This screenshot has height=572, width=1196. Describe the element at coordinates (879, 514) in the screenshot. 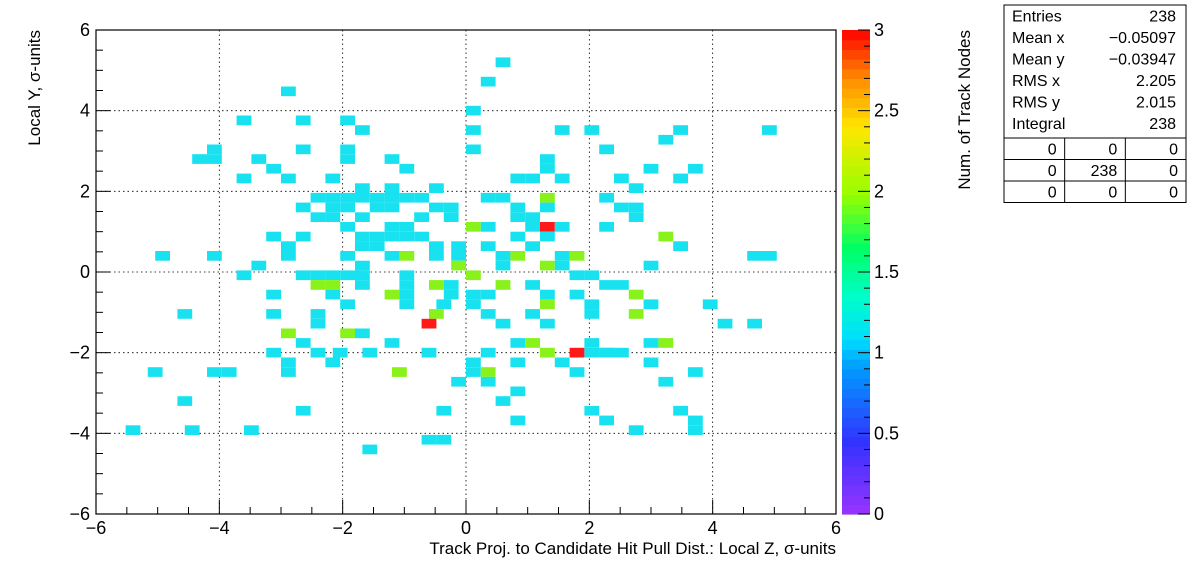

I see `colorbar-tick-label: 0` at that location.